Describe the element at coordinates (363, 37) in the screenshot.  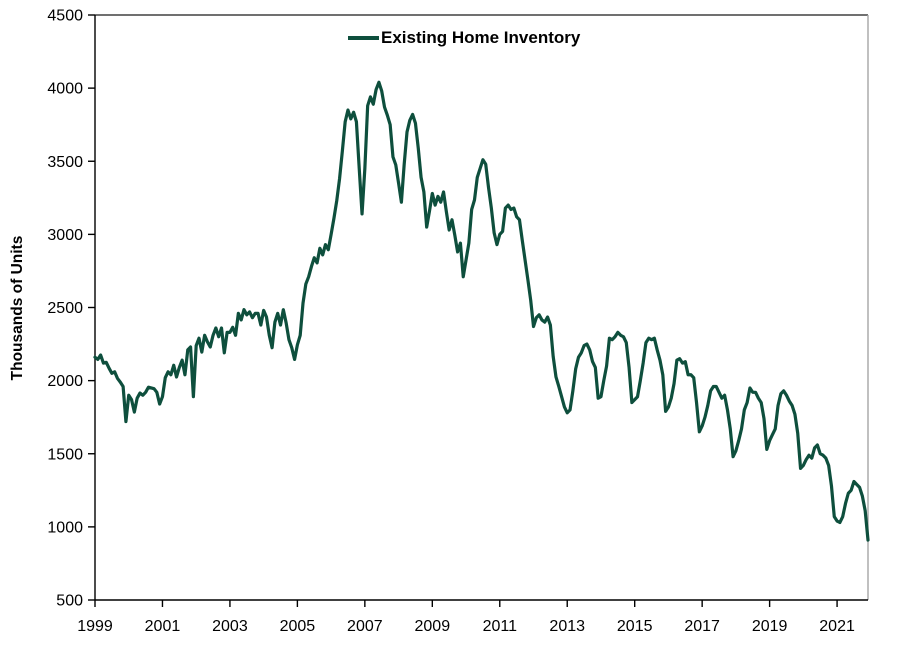
I see `legend-line-swatch-icon` at that location.